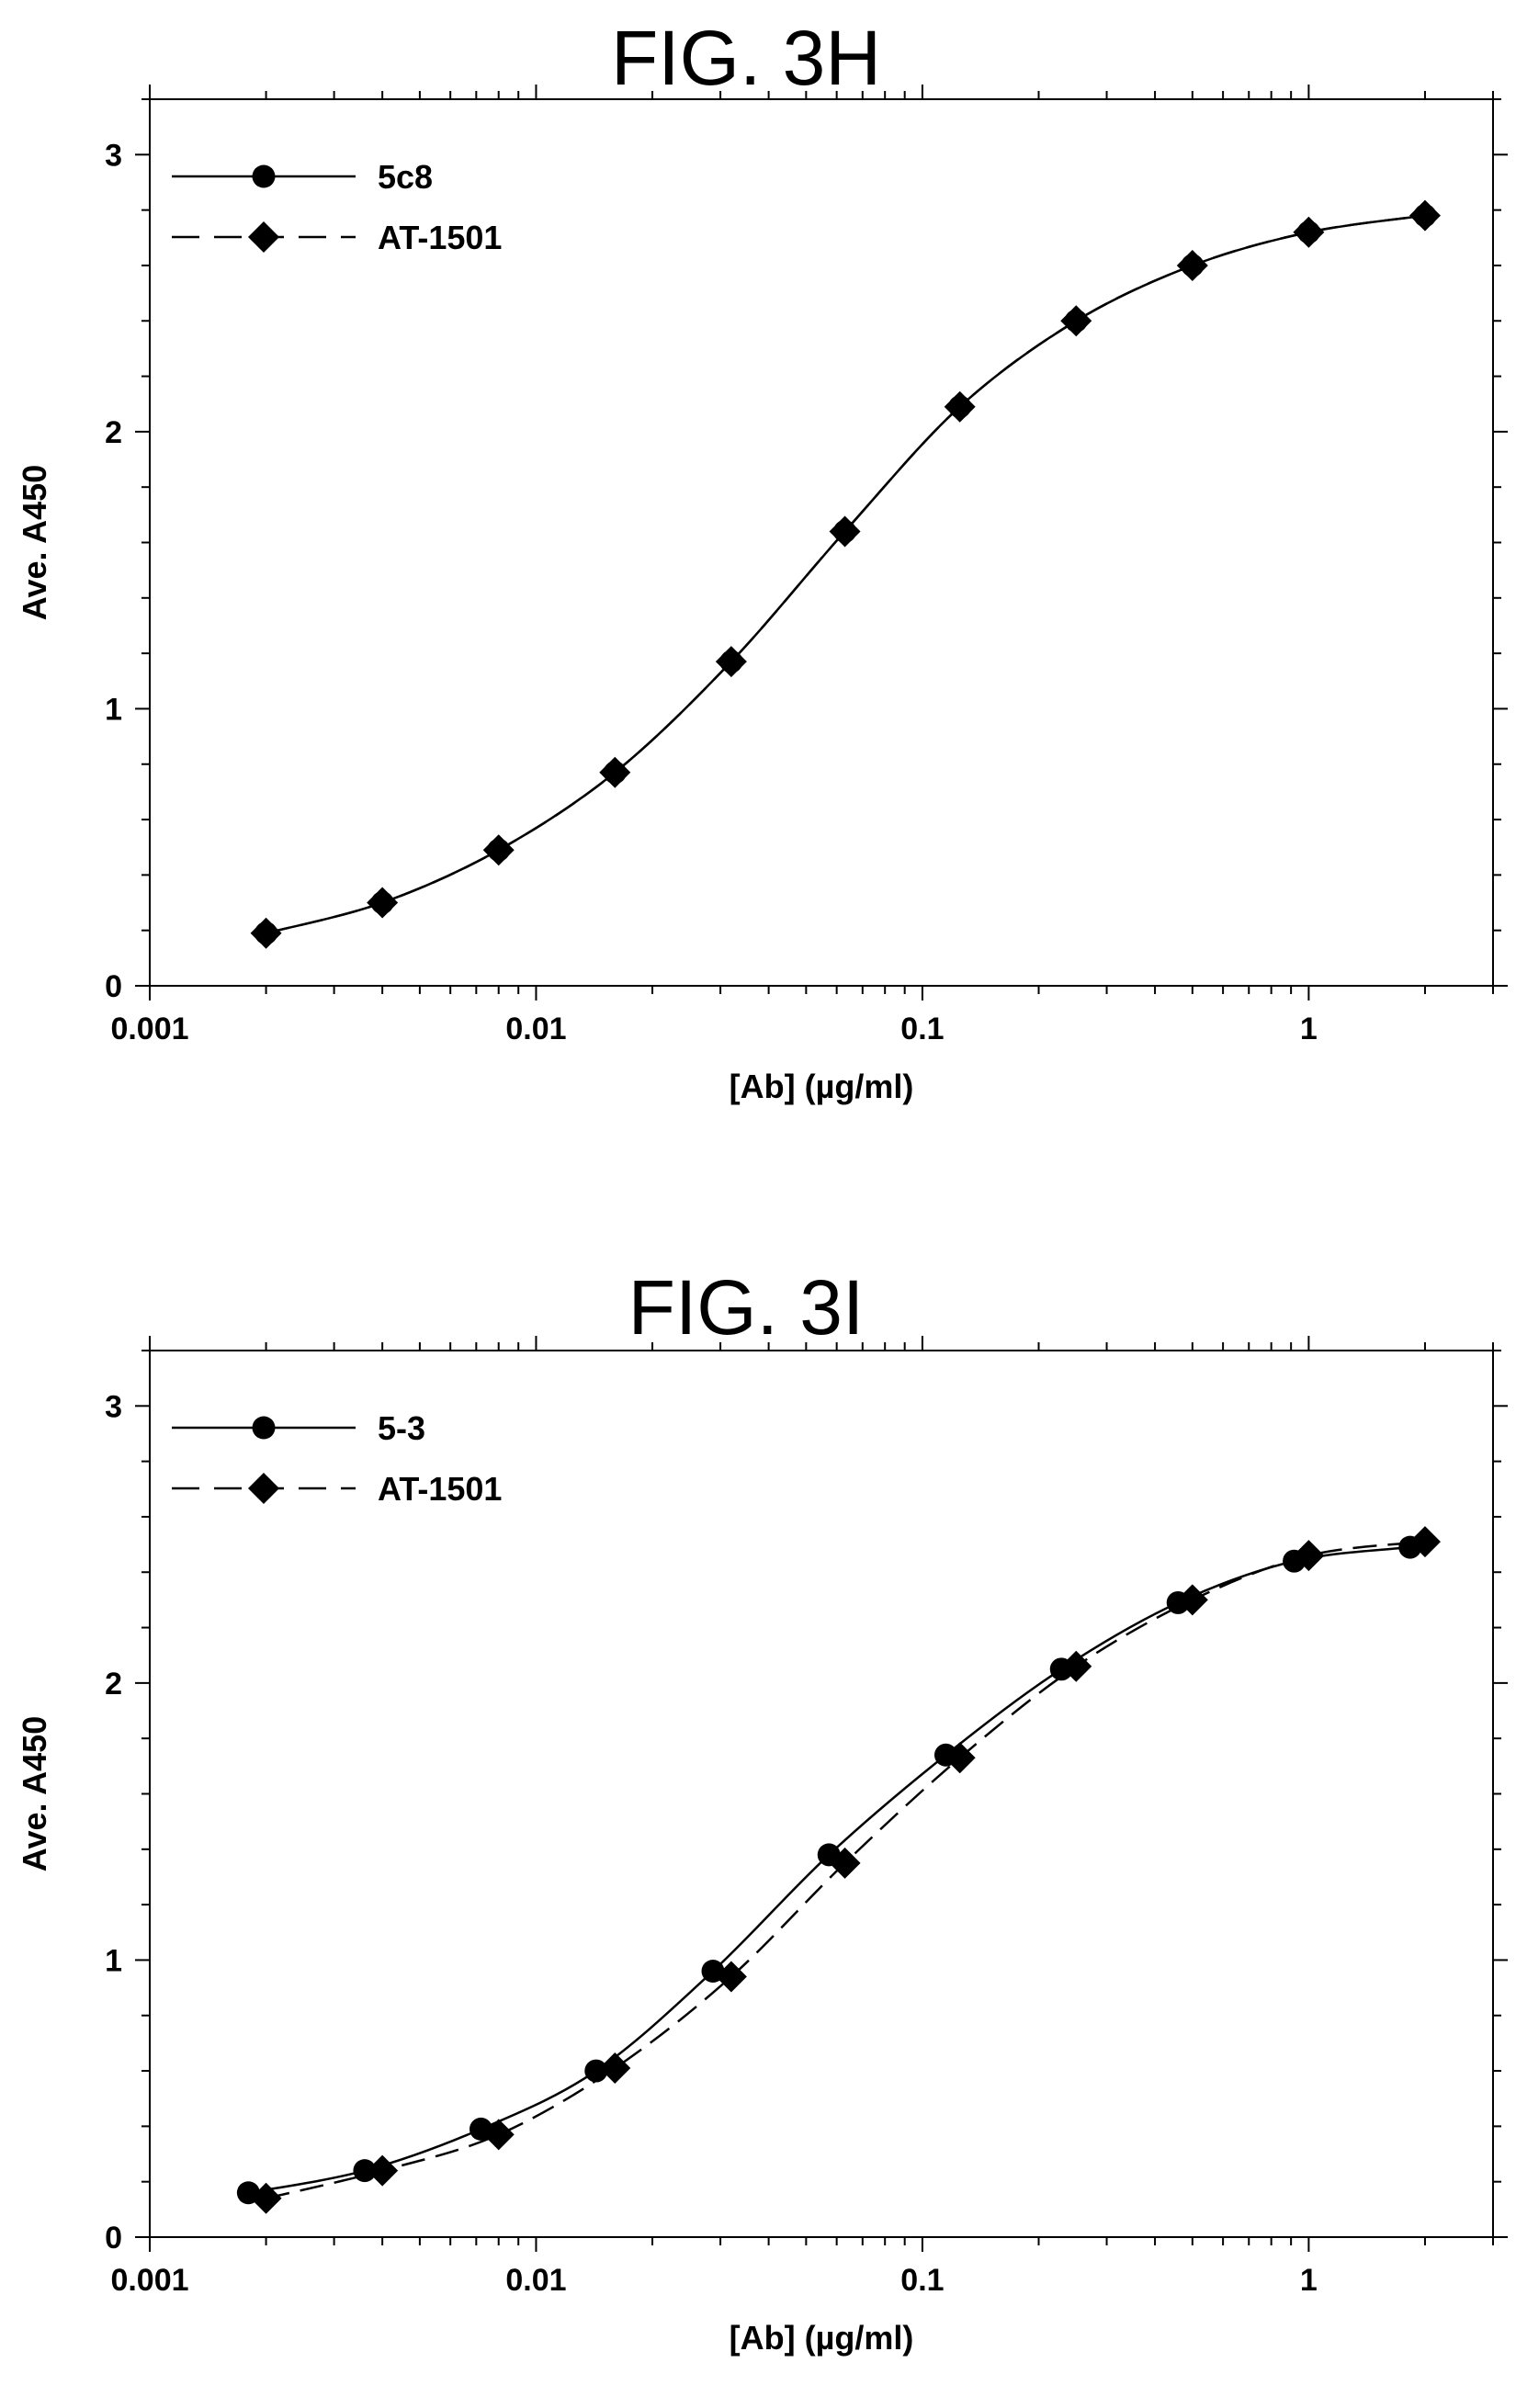 Image resolution: width=1516 pixels, height=2408 pixels. I want to click on legend-entry-1: 5c8, so click(302, 177).